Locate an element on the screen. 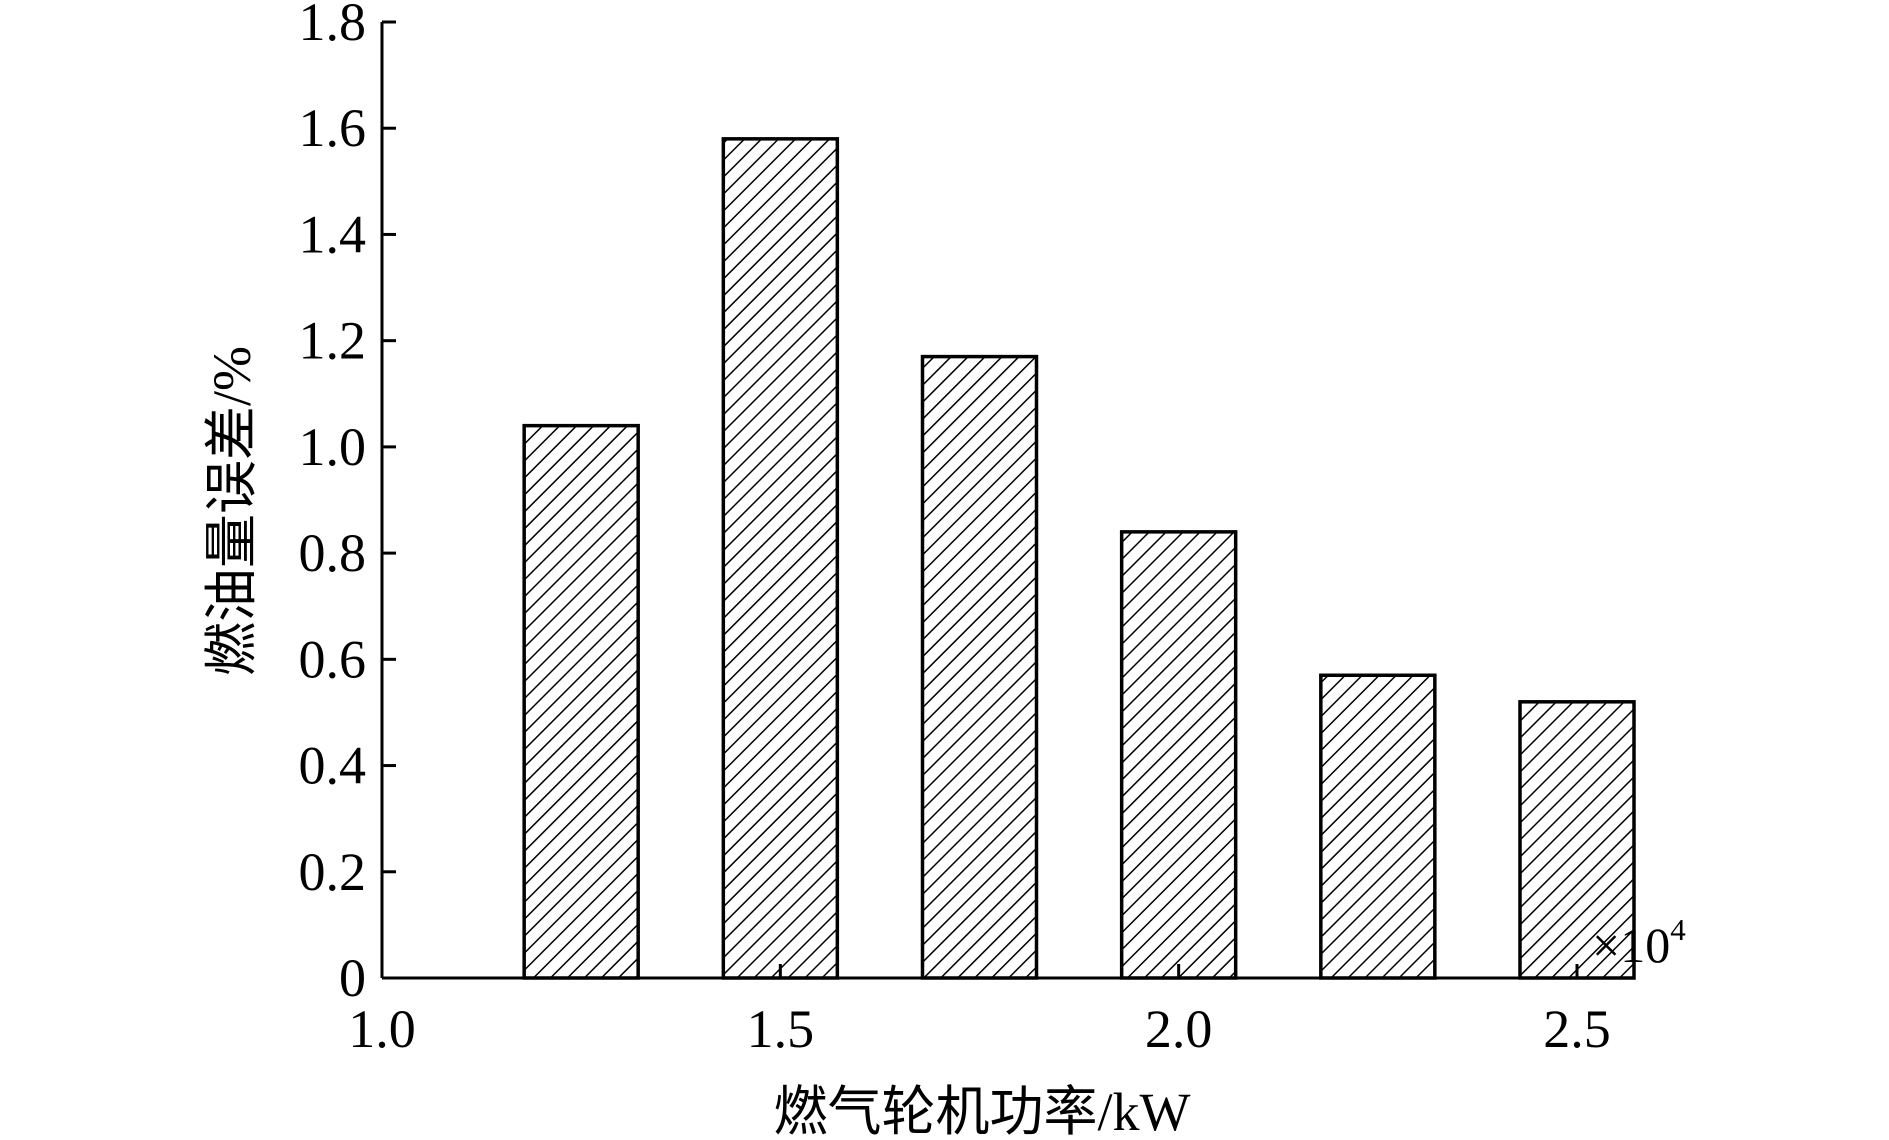  y-tick-label: 0.4 is located at coordinates (333, 766).